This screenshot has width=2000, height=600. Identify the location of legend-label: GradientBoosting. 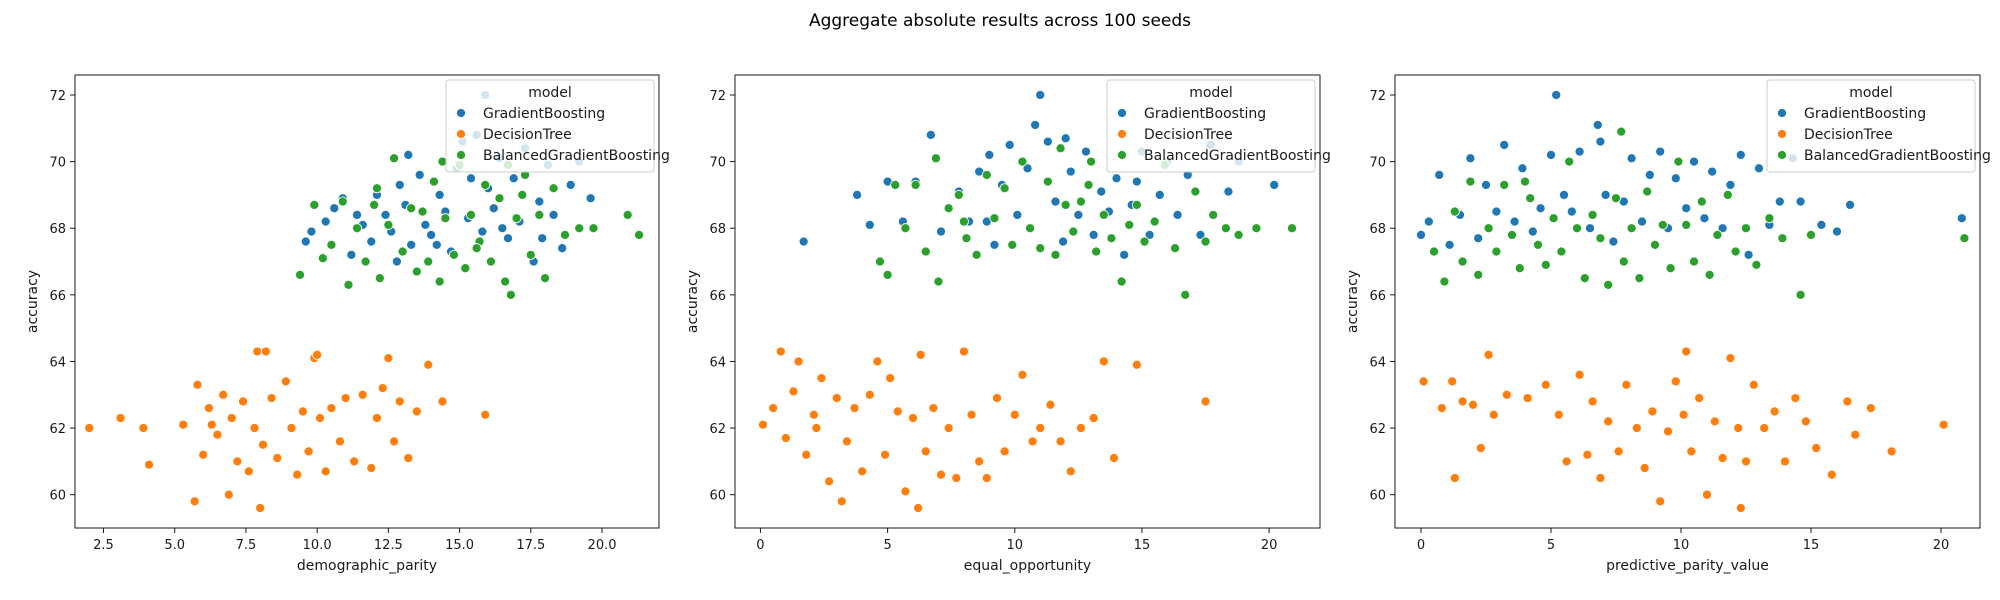
(1865, 114).